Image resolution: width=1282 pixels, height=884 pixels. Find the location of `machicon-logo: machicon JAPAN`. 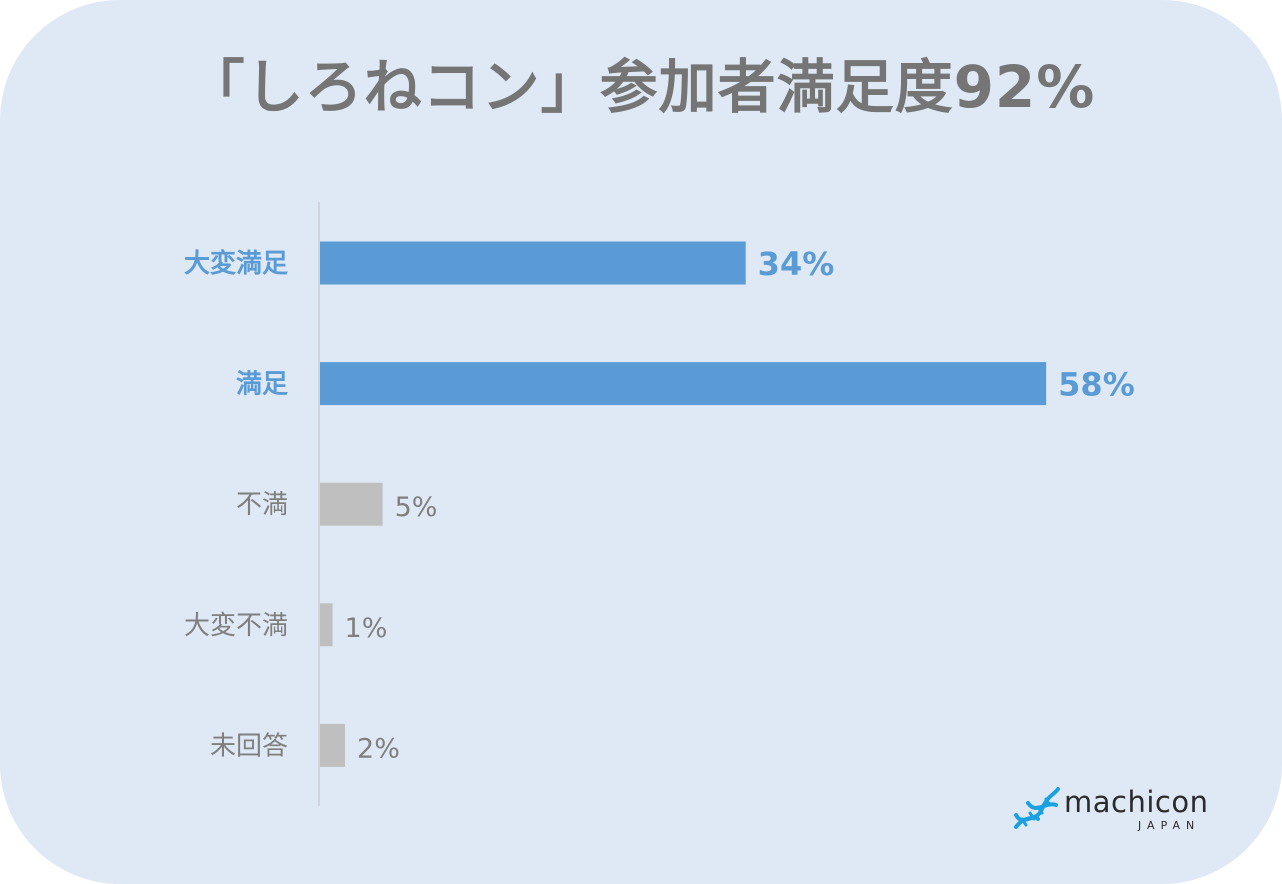

machicon-logo: machicon JAPAN is located at coordinates (1119, 809).